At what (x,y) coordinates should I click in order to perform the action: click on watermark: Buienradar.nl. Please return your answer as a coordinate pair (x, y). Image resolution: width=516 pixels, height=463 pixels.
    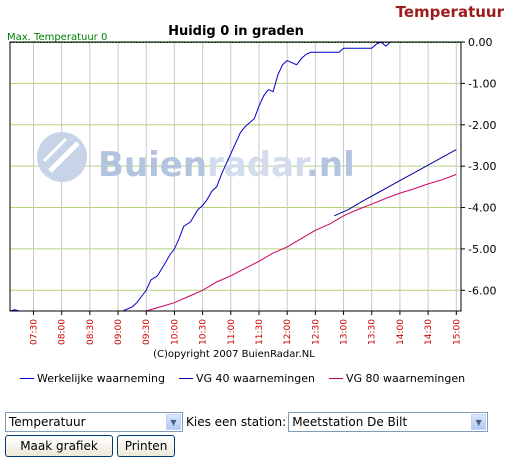
    Looking at the image, I should click on (196, 158).